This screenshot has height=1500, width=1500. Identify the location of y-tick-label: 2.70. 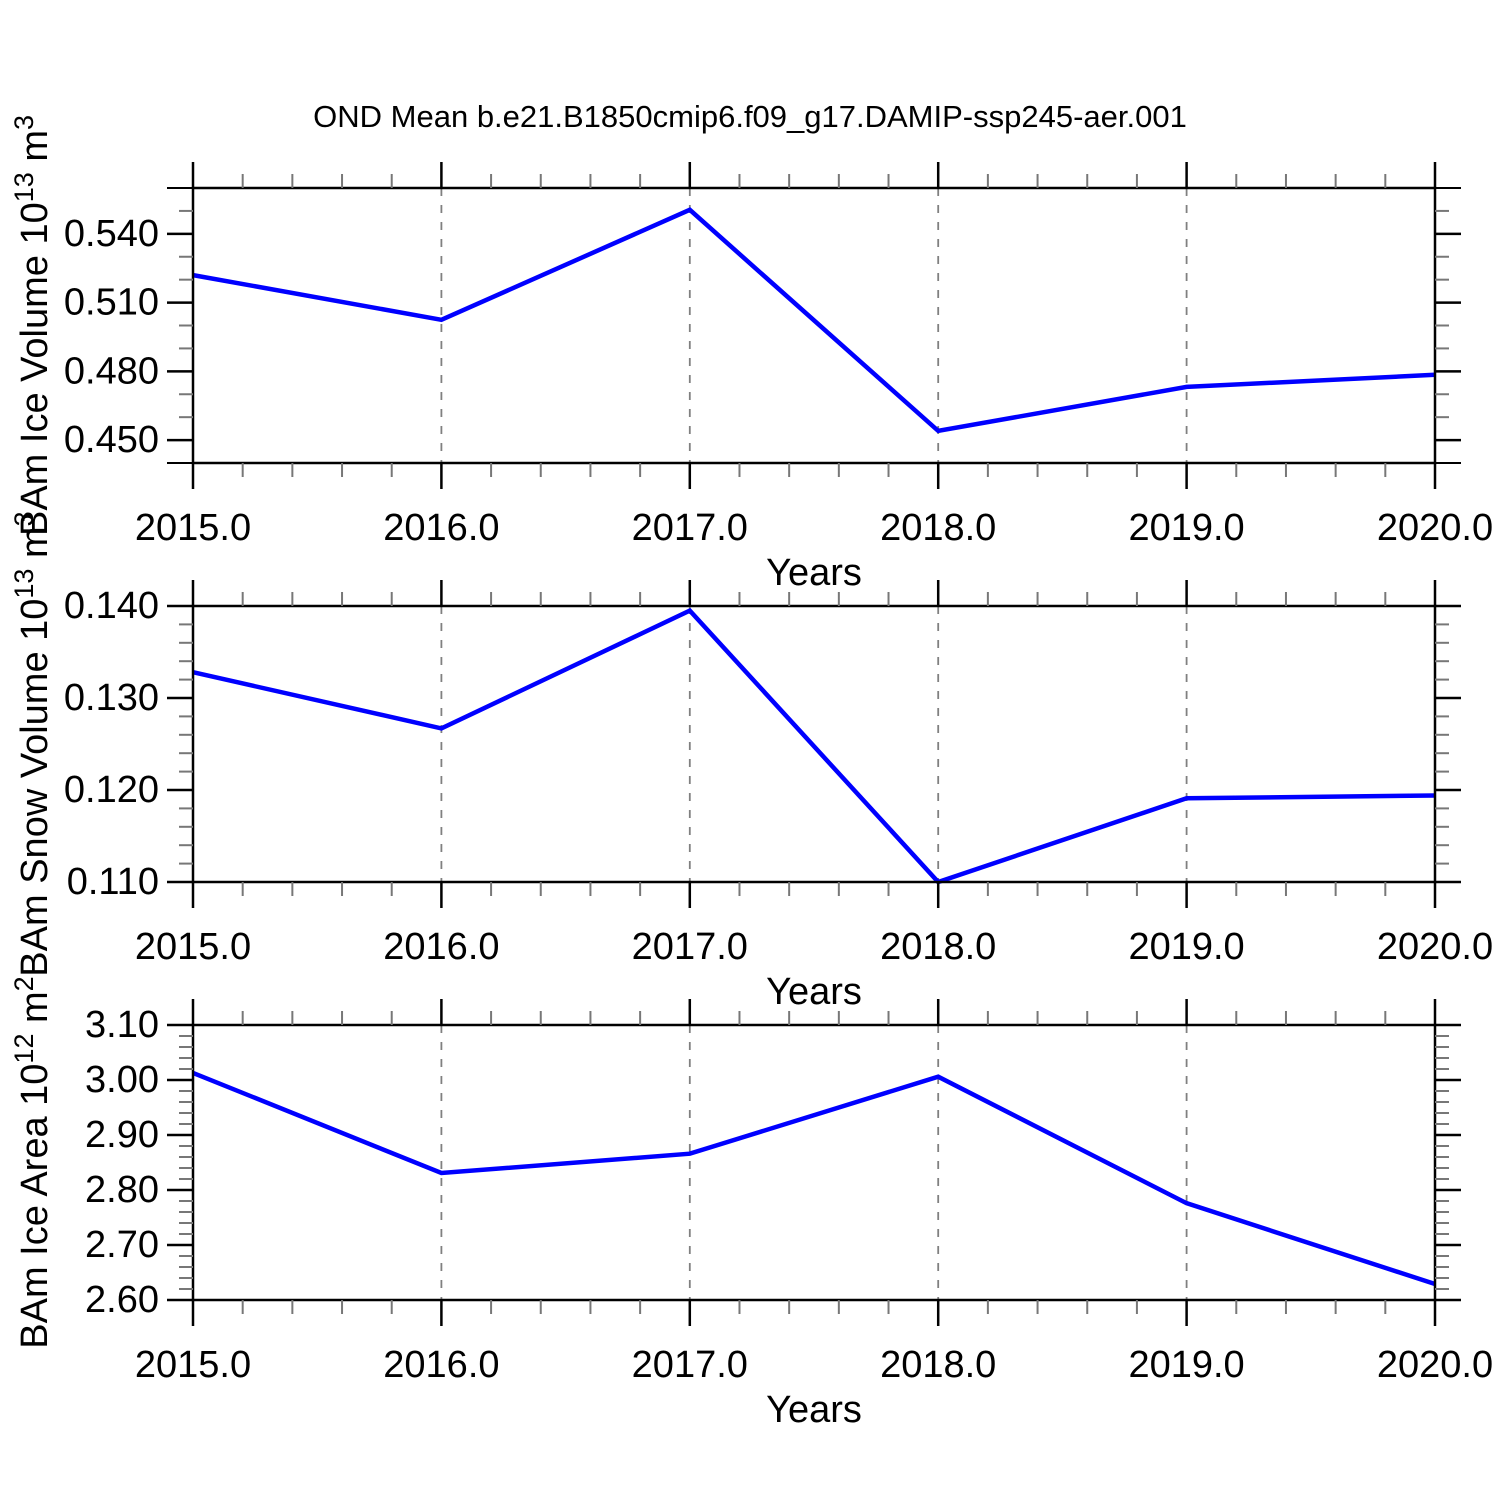
(122, 1245).